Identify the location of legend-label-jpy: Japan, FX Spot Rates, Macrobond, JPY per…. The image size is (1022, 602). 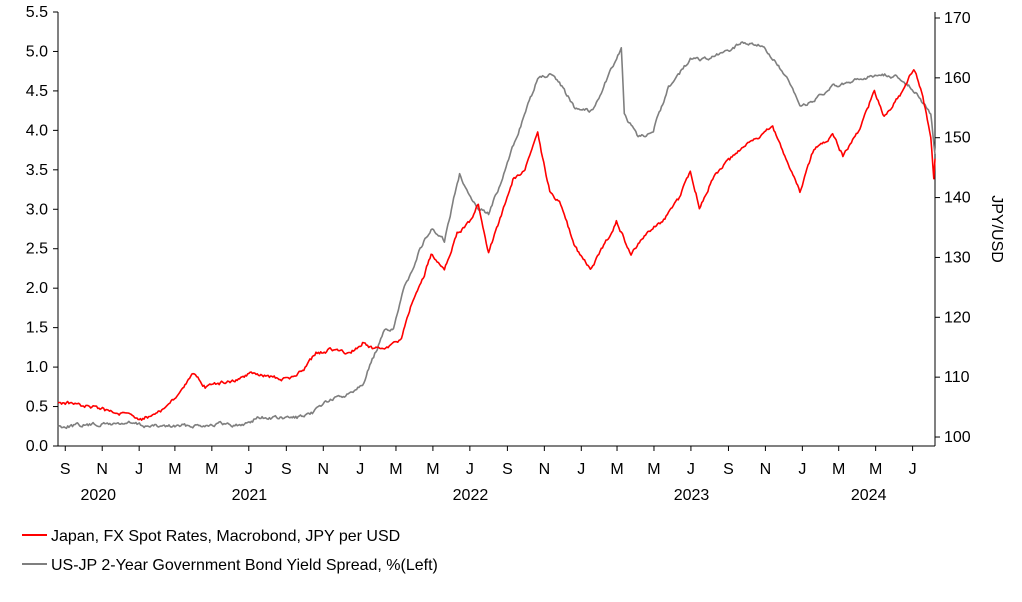
(225, 536).